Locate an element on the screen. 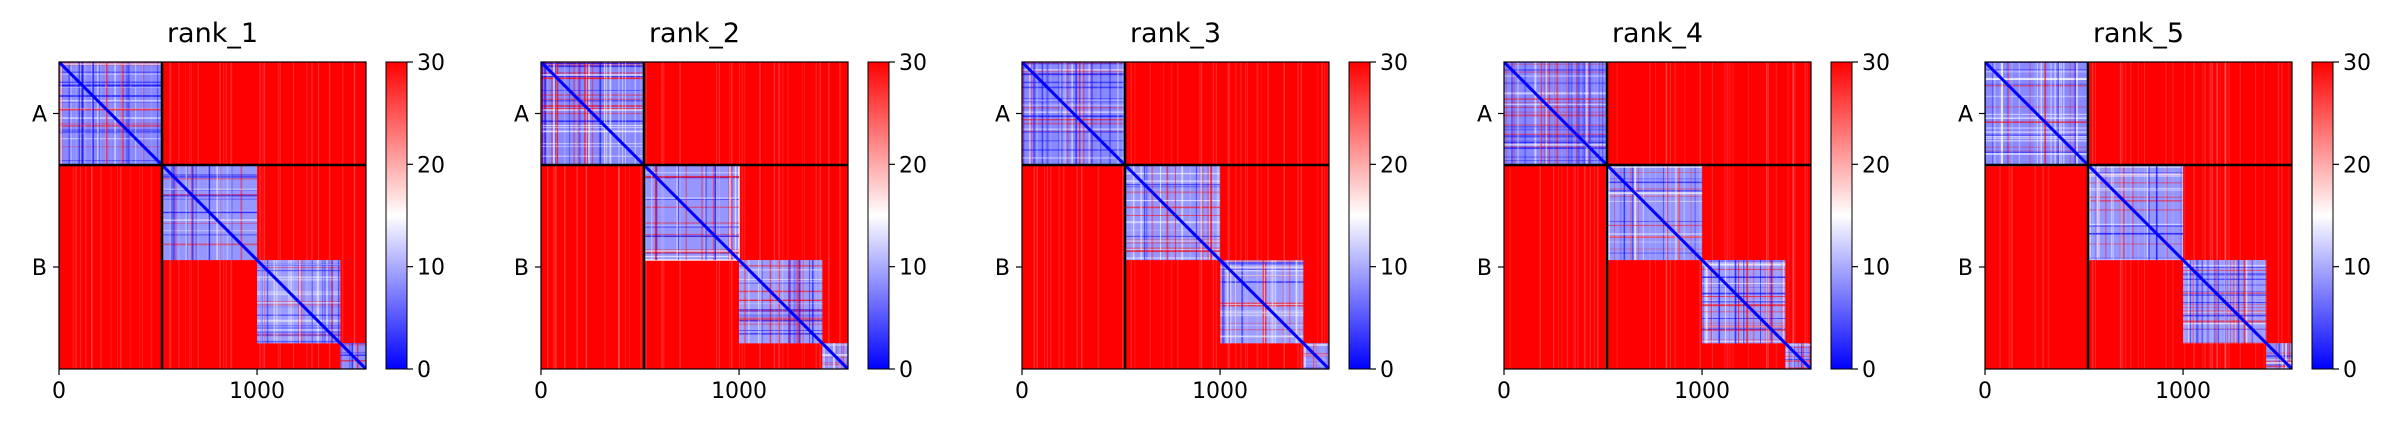 This screenshot has height=442, width=2400. panel-title: rank_5 is located at coordinates (2138, 33).